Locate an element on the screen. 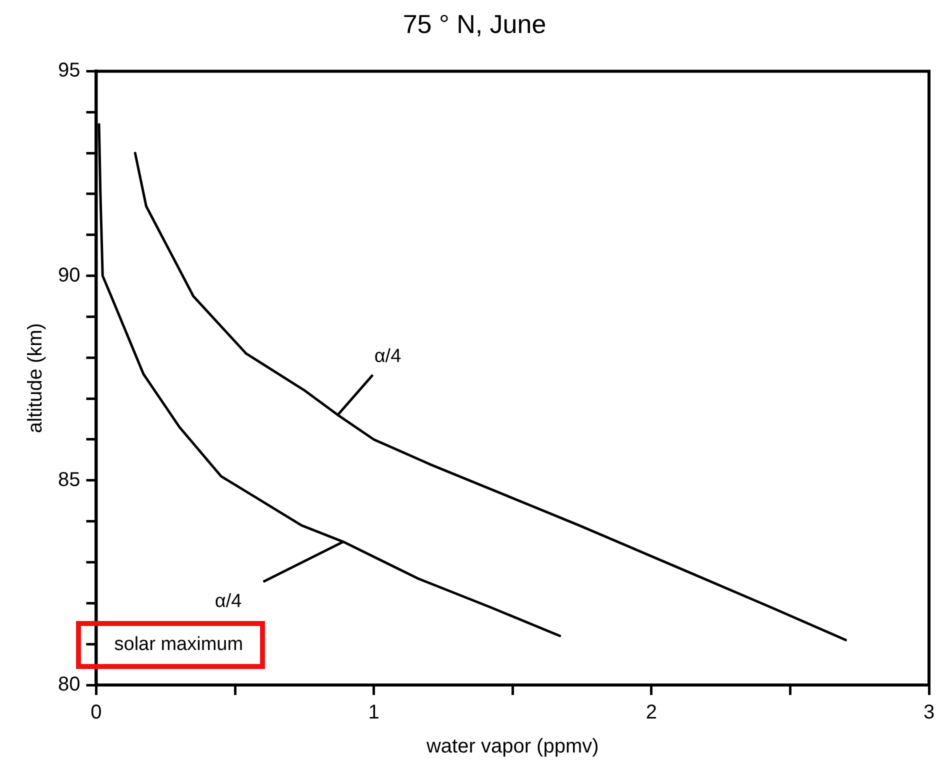 The width and height of the screenshot is (947, 768). chart-title: 75 ° N, June is located at coordinates (474, 23).